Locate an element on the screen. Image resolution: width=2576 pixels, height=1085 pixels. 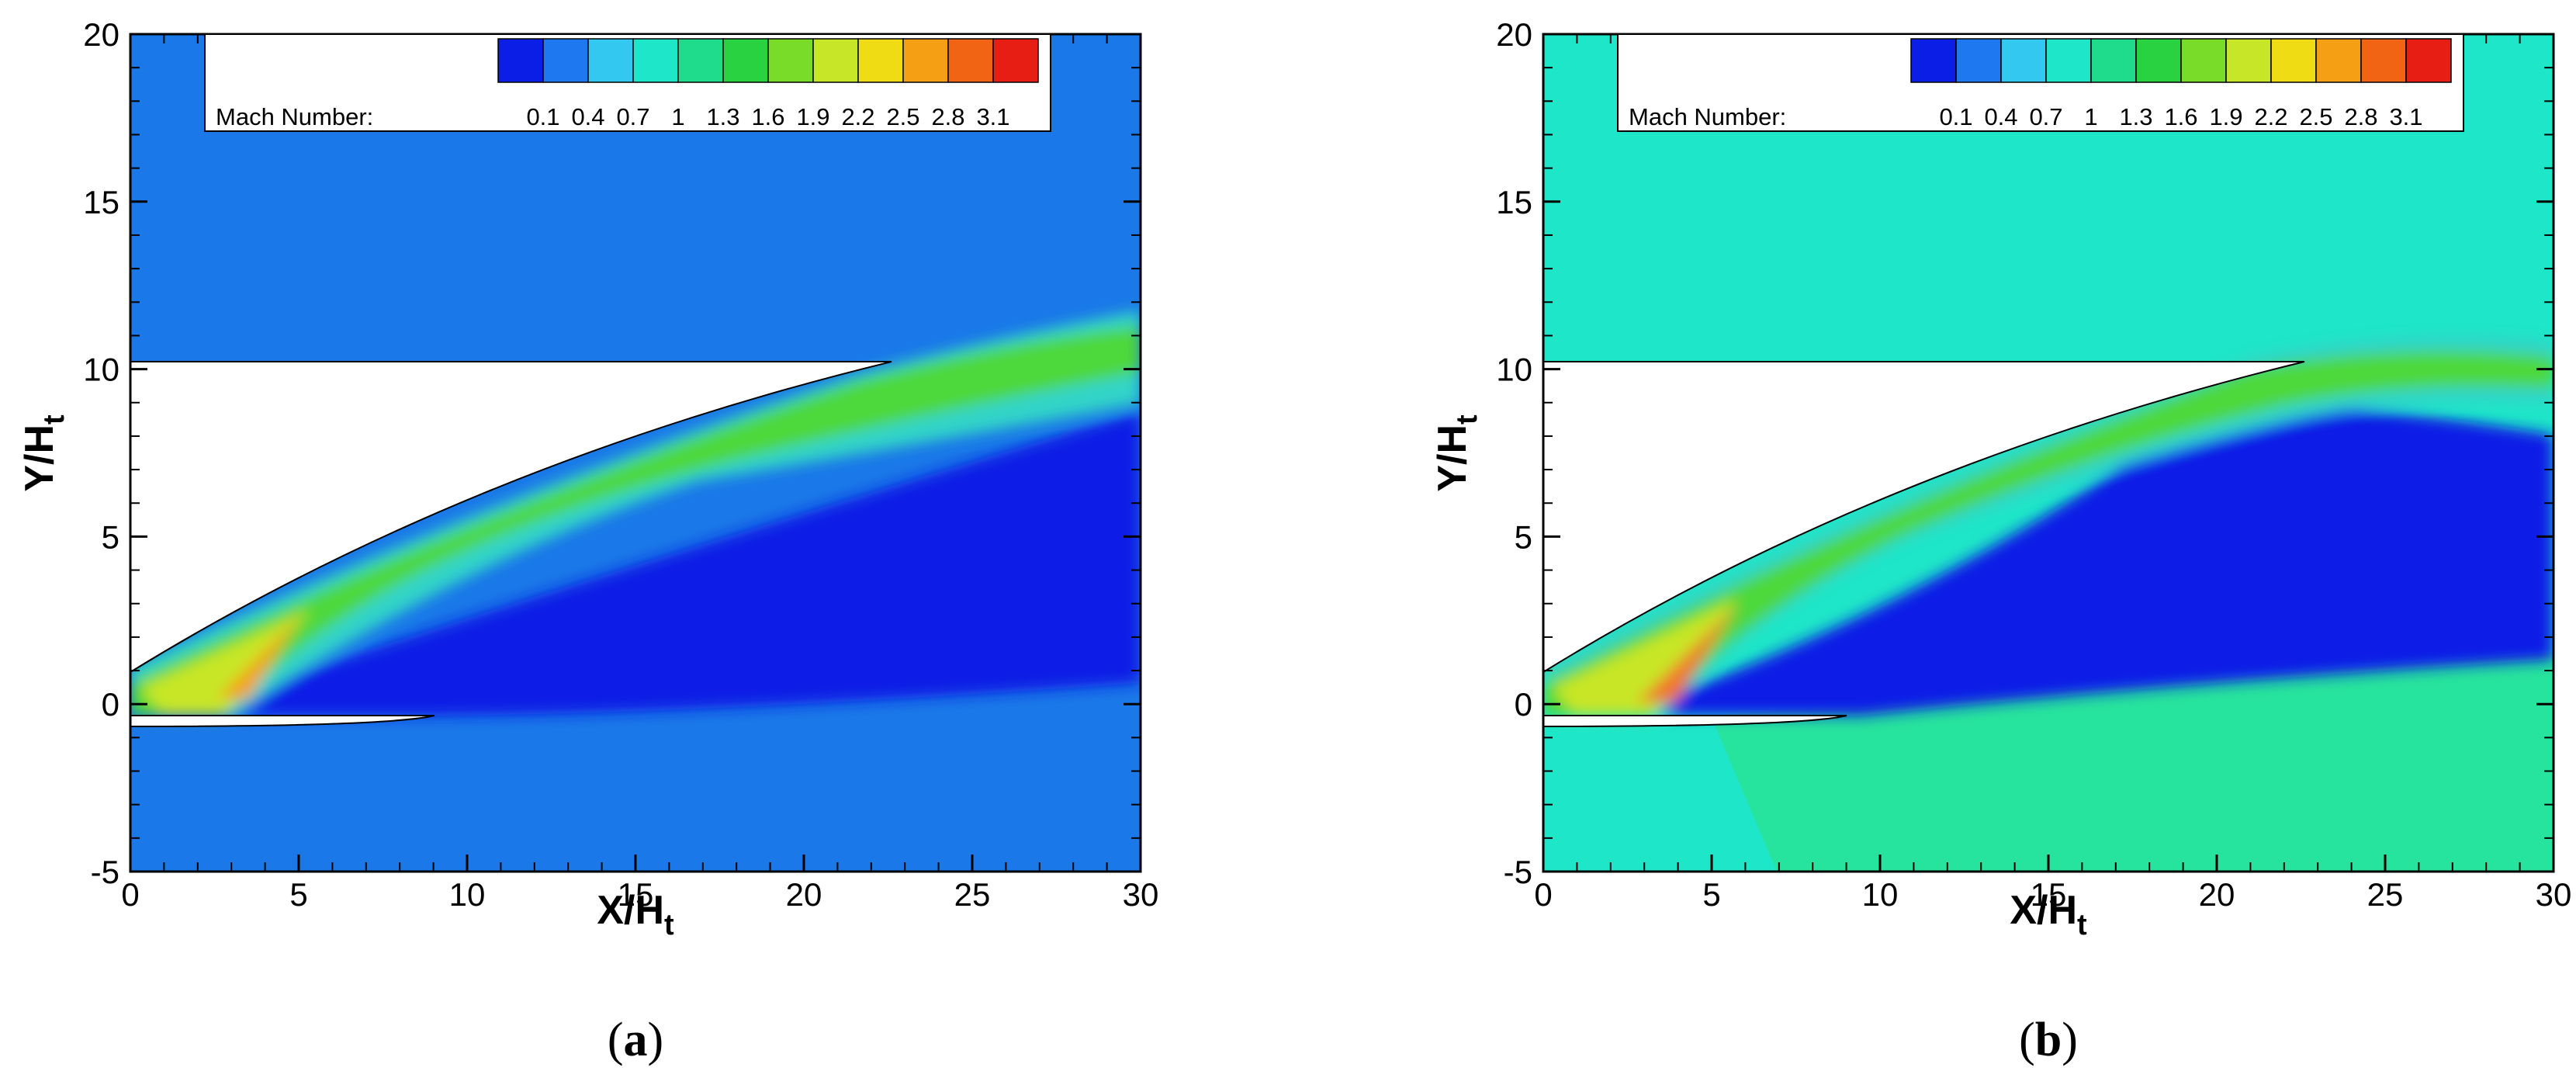
x-axis-label-a: X/Ht is located at coordinates (635, 914).